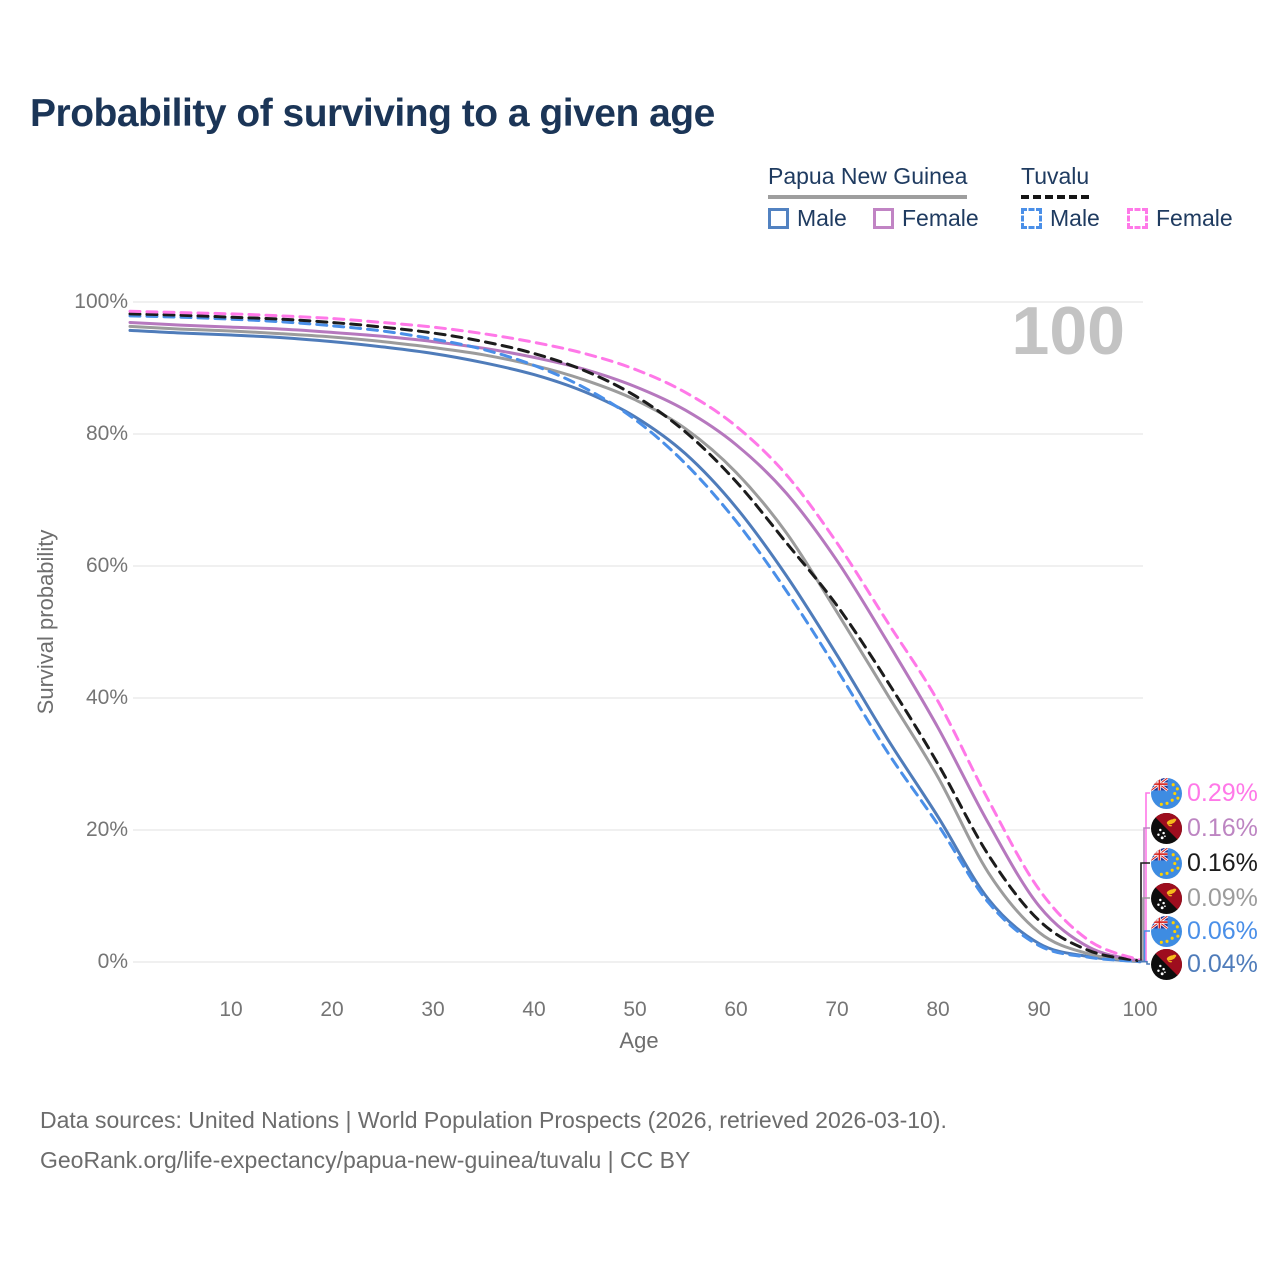  Describe the element at coordinates (106, 565) in the screenshot. I see `y-tick-label: 60%` at that location.